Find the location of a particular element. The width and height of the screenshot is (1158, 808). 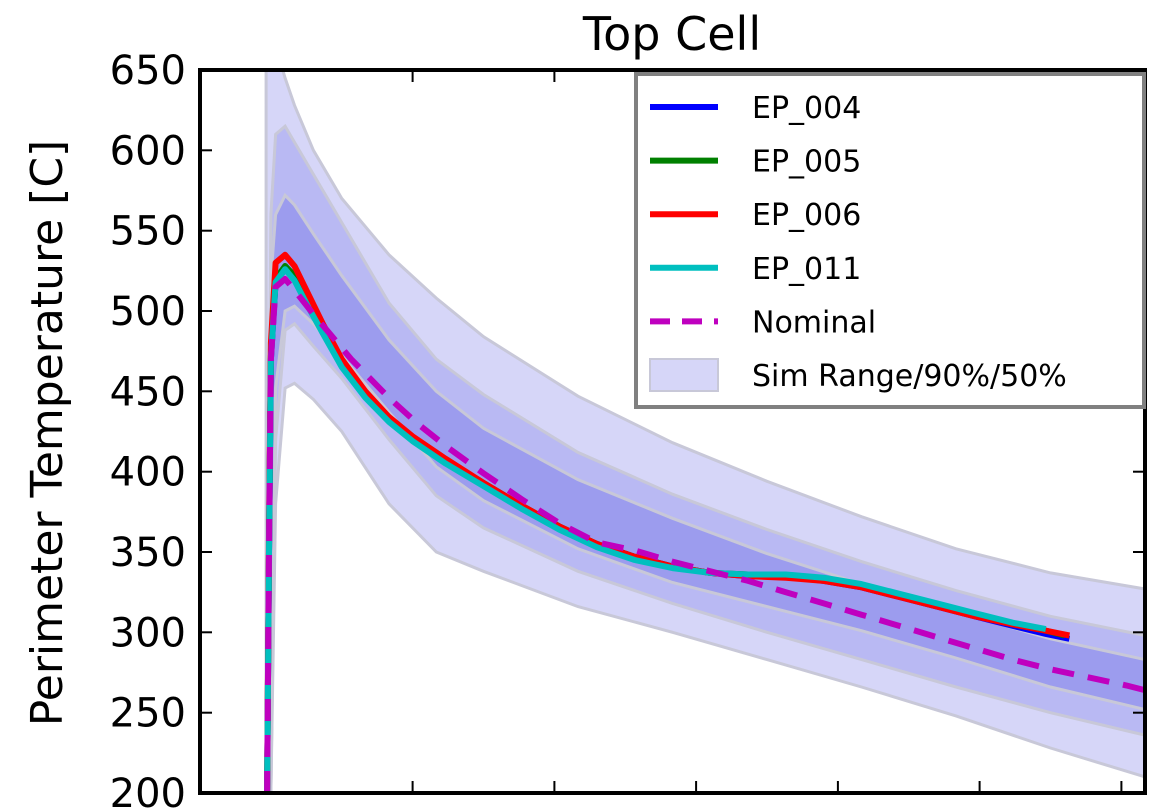

legend-label: EP_006 is located at coordinates (806, 215).